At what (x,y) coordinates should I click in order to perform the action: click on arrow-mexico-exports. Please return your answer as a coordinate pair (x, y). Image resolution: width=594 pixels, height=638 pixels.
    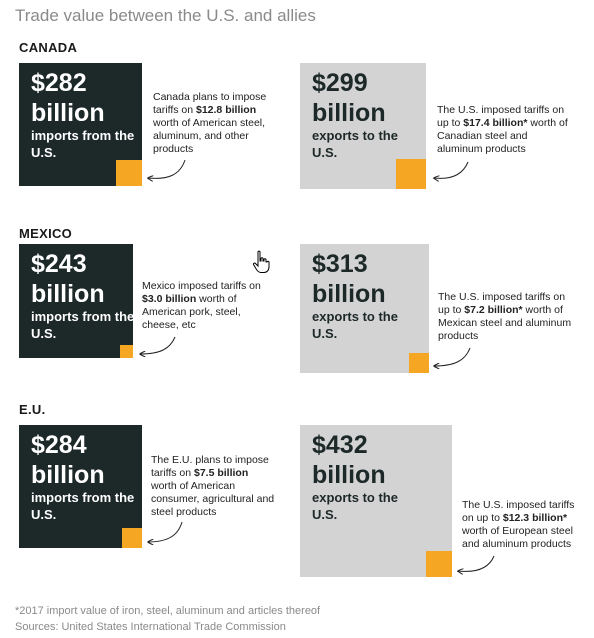
    Looking at the image, I should click on (452, 356).